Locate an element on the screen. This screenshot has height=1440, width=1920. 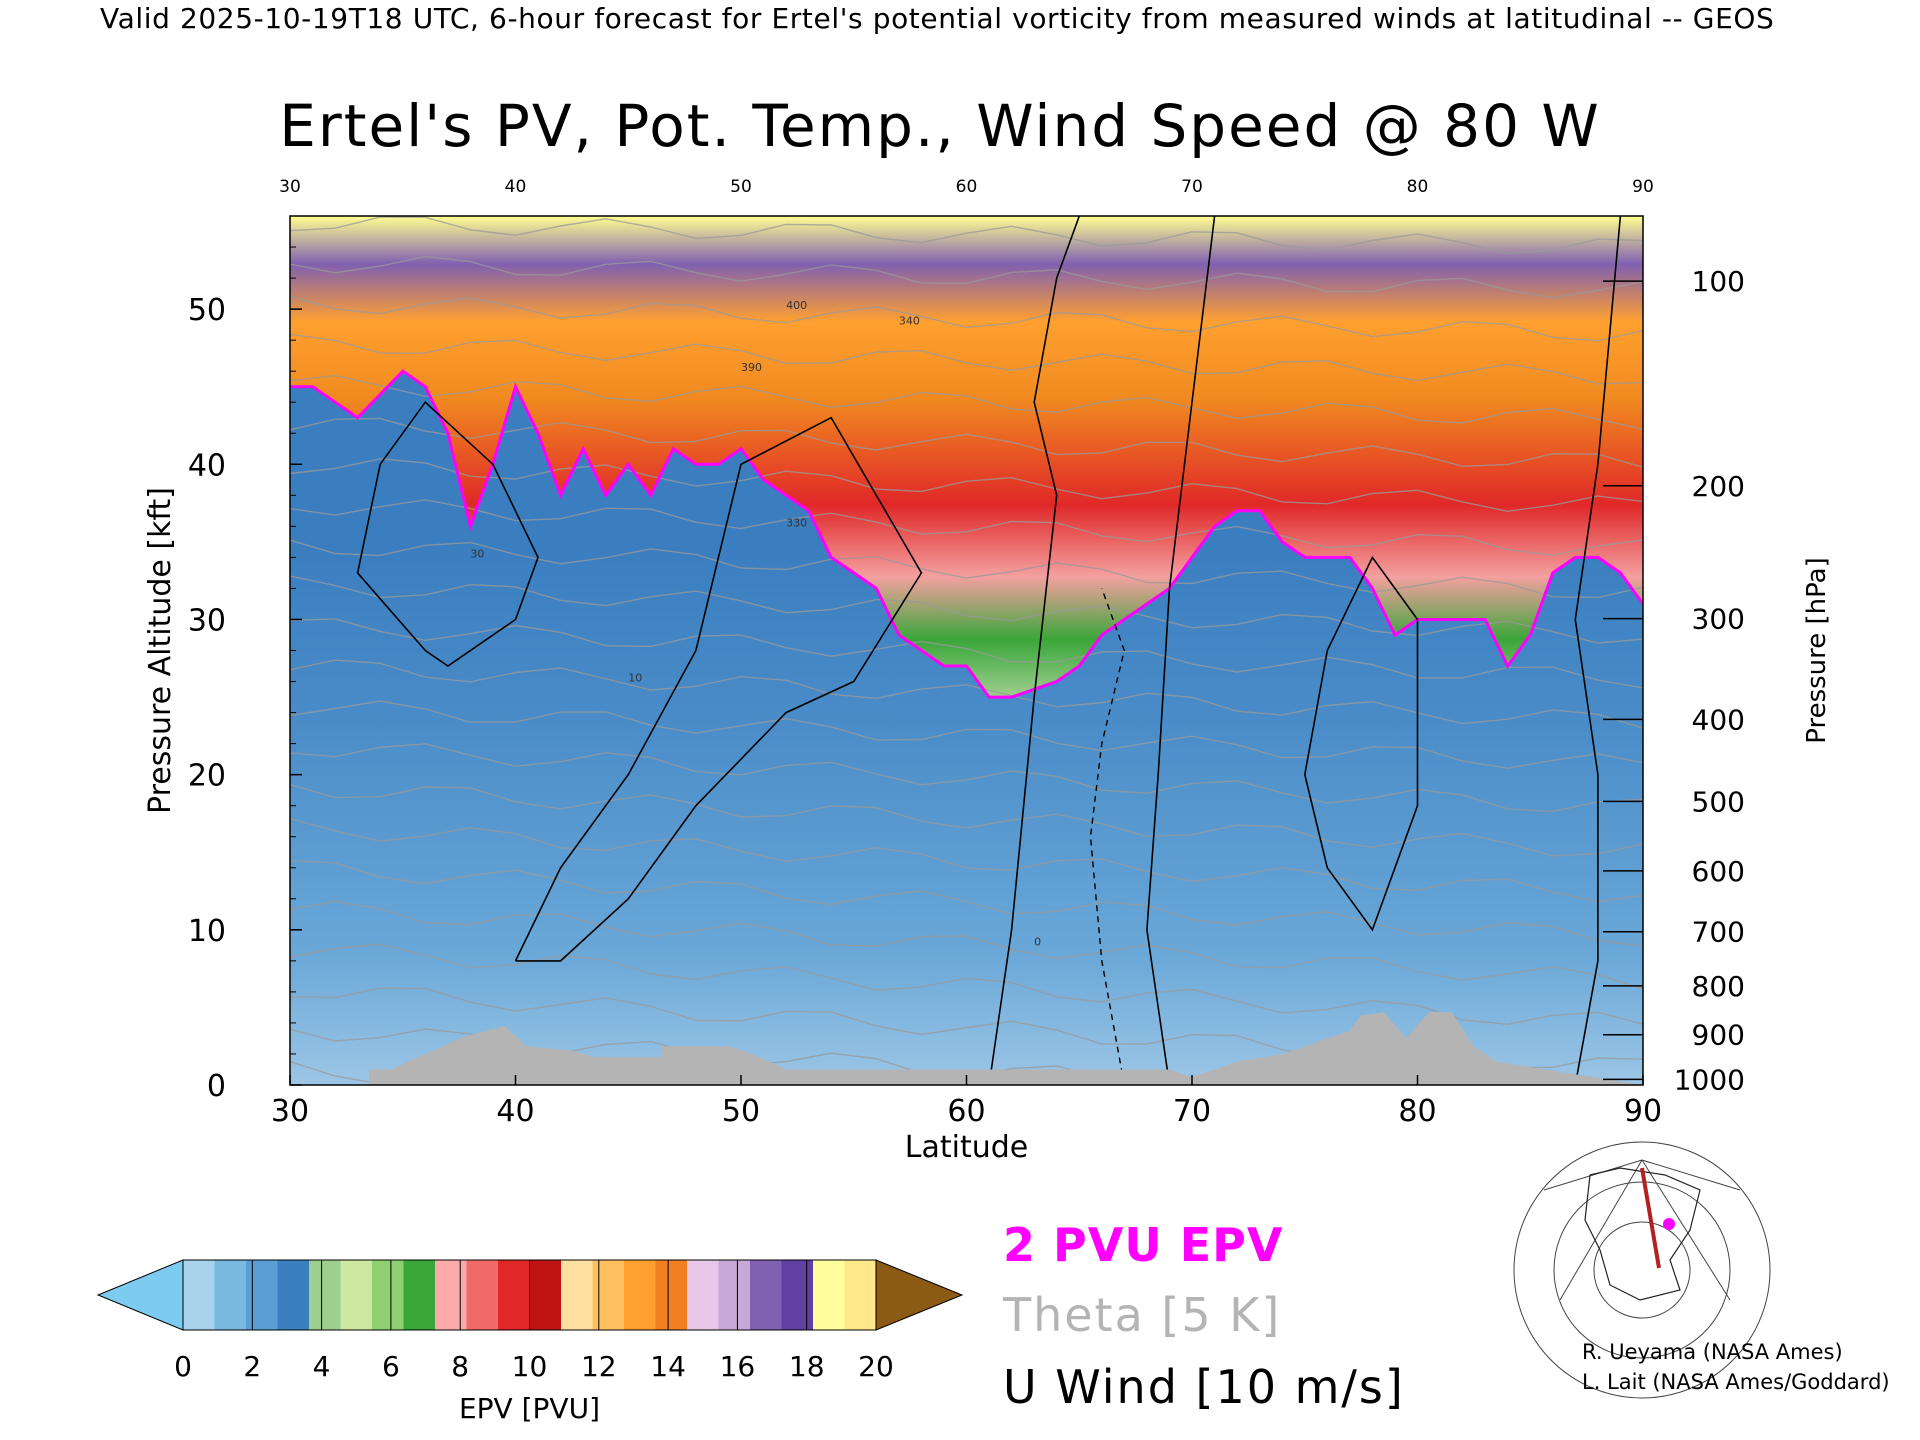
x-top-tick-label: 60 is located at coordinates (967, 187).